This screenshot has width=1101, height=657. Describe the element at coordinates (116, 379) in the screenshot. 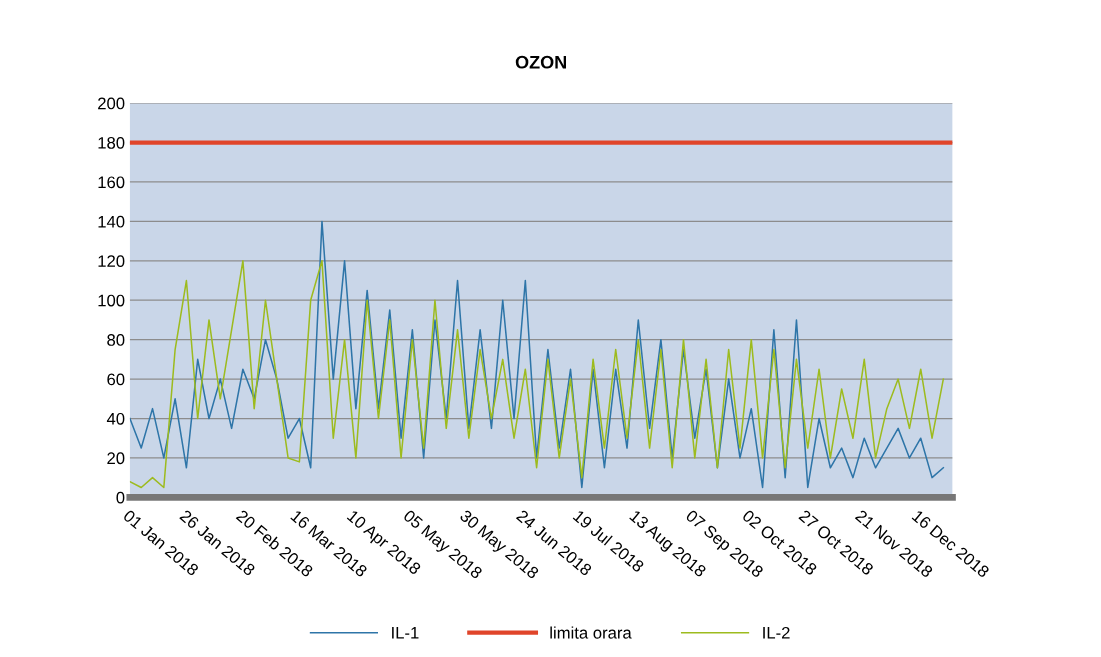

I see `y-tick-label: 60` at that location.